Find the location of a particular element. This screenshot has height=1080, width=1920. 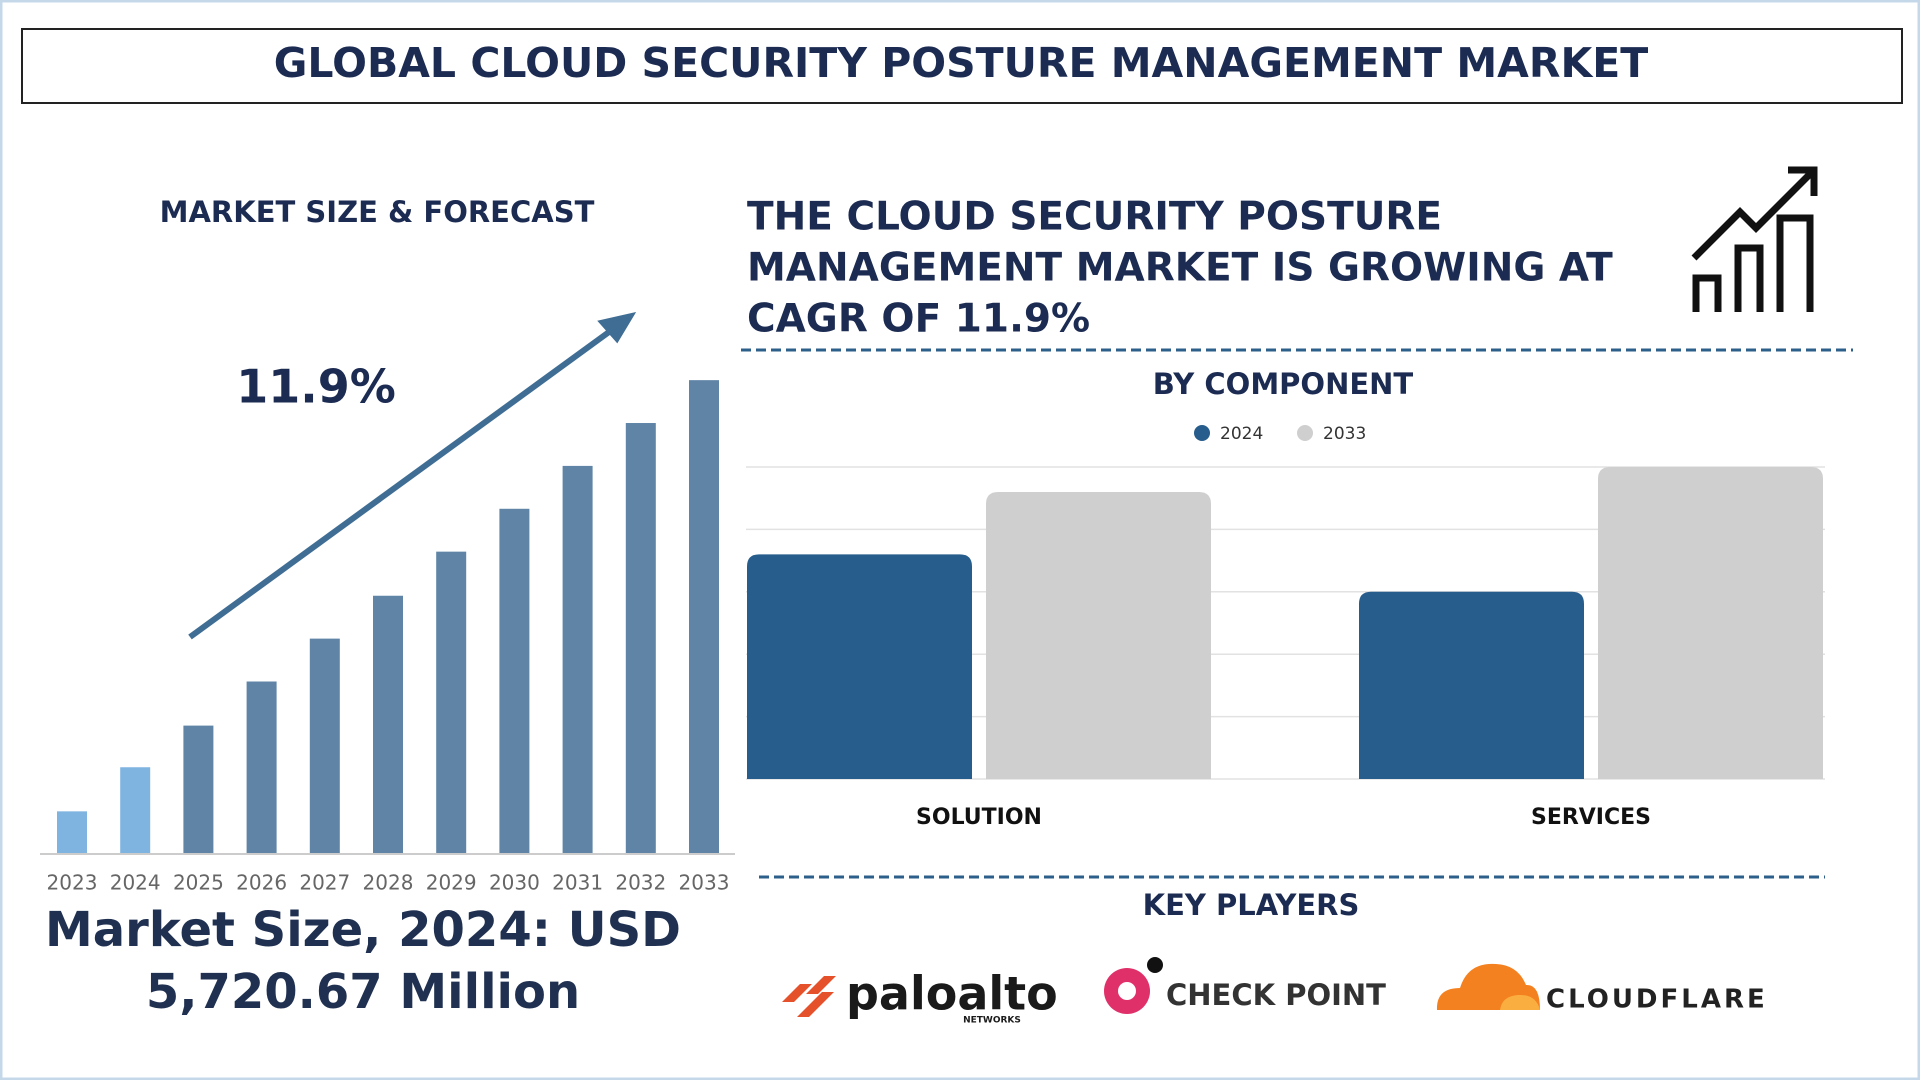

x-tick-label: 2024 is located at coordinates (135, 883).